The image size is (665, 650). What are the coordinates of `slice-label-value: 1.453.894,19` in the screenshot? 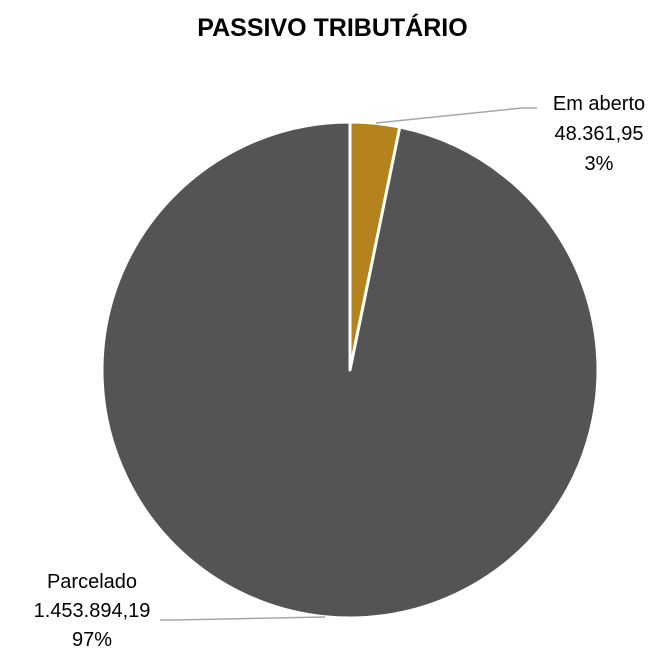 It's located at (92, 611).